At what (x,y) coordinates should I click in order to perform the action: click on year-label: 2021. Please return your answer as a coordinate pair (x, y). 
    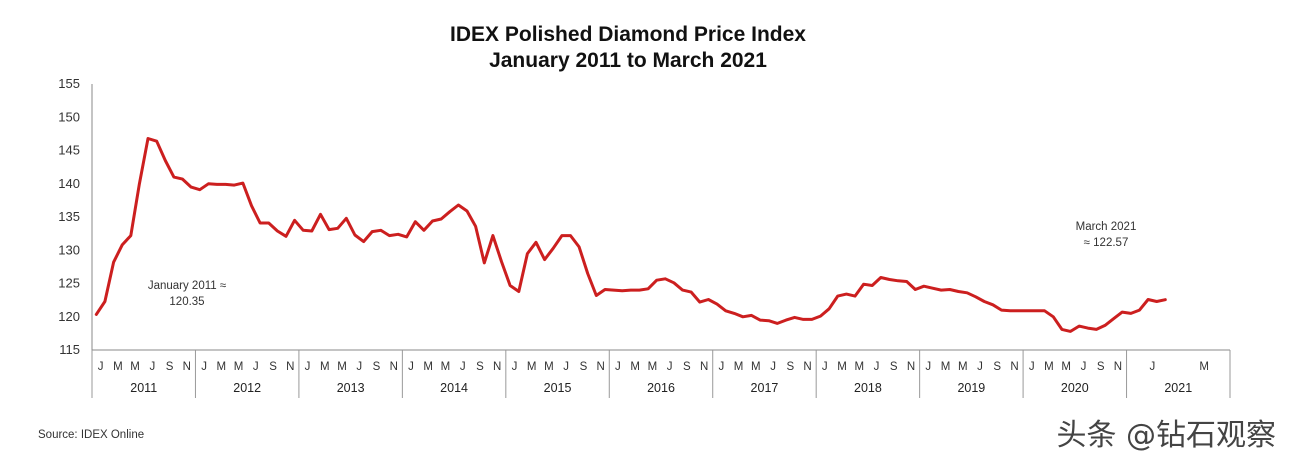
    Looking at the image, I should click on (1178, 388).